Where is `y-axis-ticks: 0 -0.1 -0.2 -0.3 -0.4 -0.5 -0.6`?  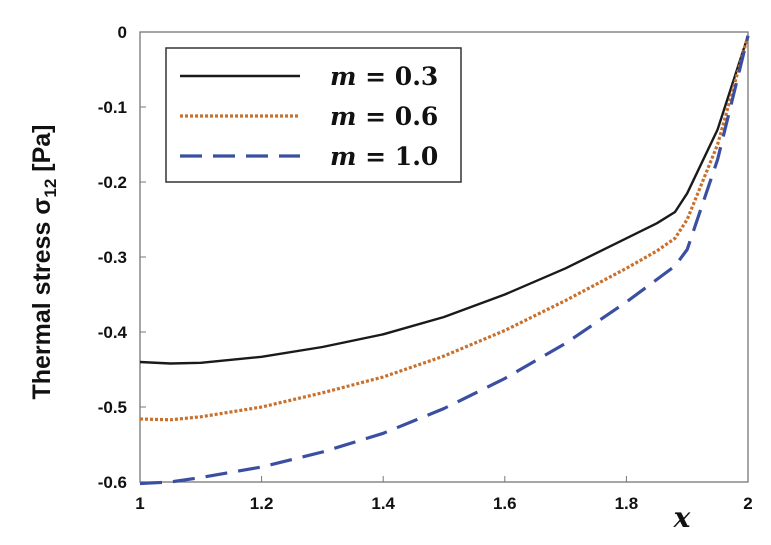
y-axis-ticks: 0 -0.1 -0.2 -0.3 -0.4 -0.5 -0.6 is located at coordinates (122, 257).